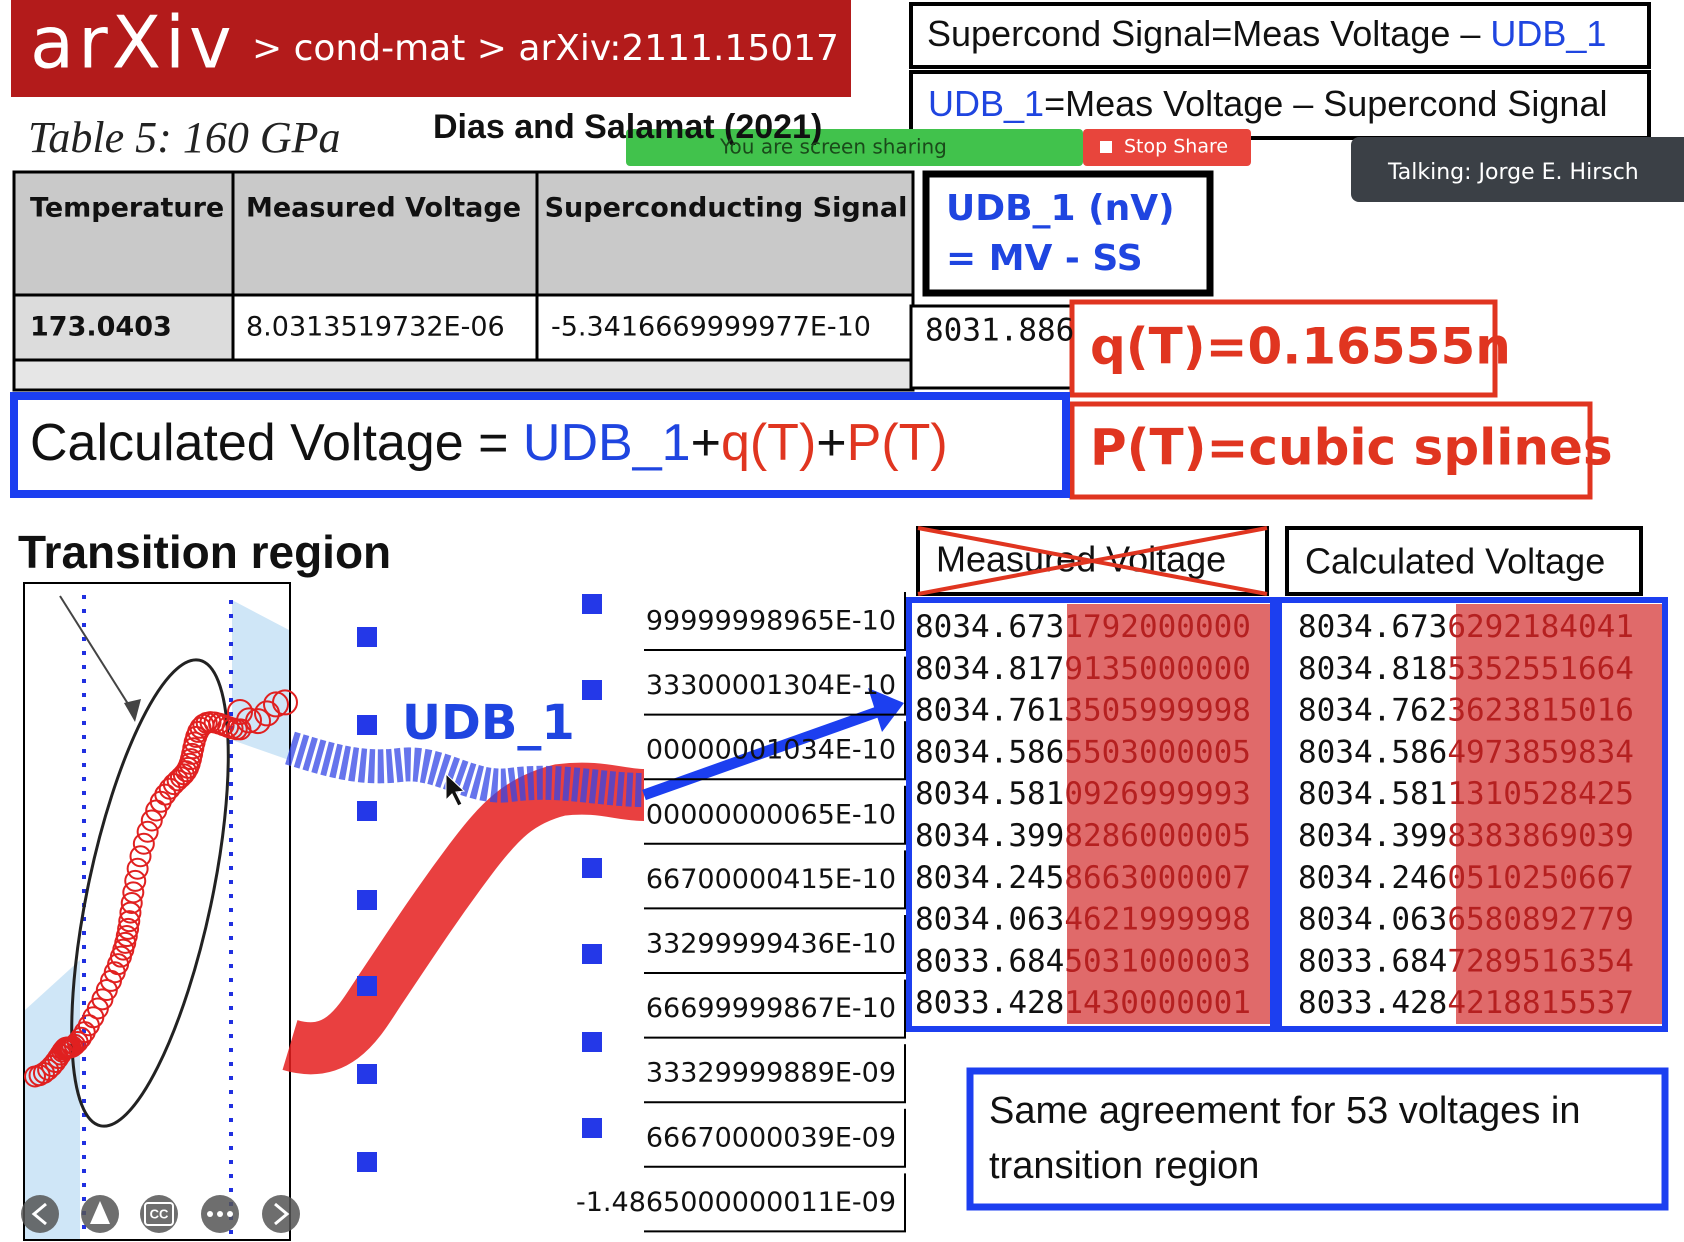 This screenshot has height=1242, width=1684. Describe the element at coordinates (1372, 752) in the screenshot. I see `voltage-prefix: 8034.586` at that location.